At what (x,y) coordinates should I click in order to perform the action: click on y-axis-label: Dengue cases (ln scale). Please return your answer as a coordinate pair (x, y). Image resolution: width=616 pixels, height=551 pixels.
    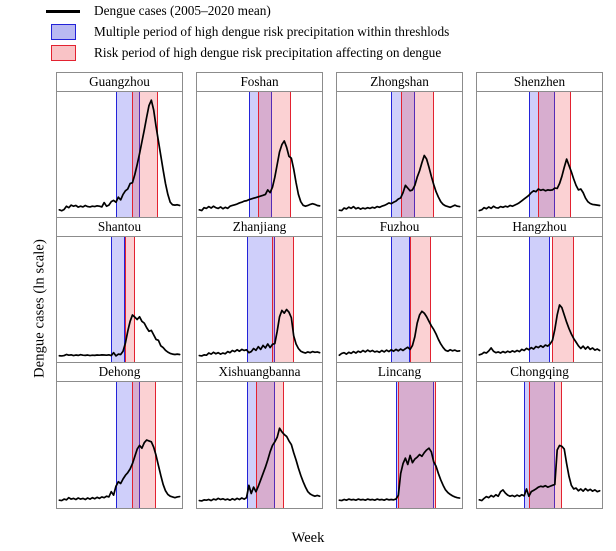
    Looking at the image, I should click on (39, 308).